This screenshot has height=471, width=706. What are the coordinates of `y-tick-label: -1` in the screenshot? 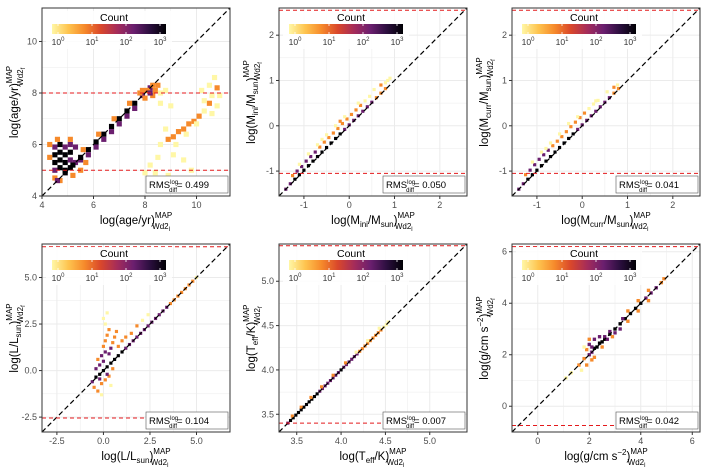 It's located at (270, 171).